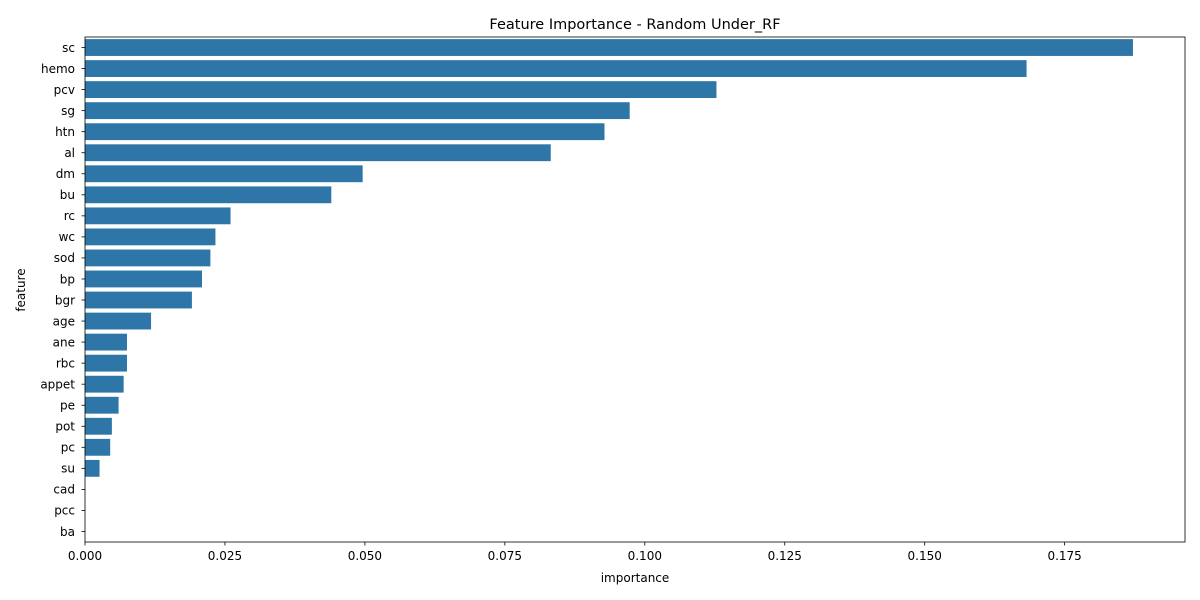 This screenshot has width=1200, height=600. Describe the element at coordinates (65, 174) in the screenshot. I see `y-tick-label: dm` at that location.